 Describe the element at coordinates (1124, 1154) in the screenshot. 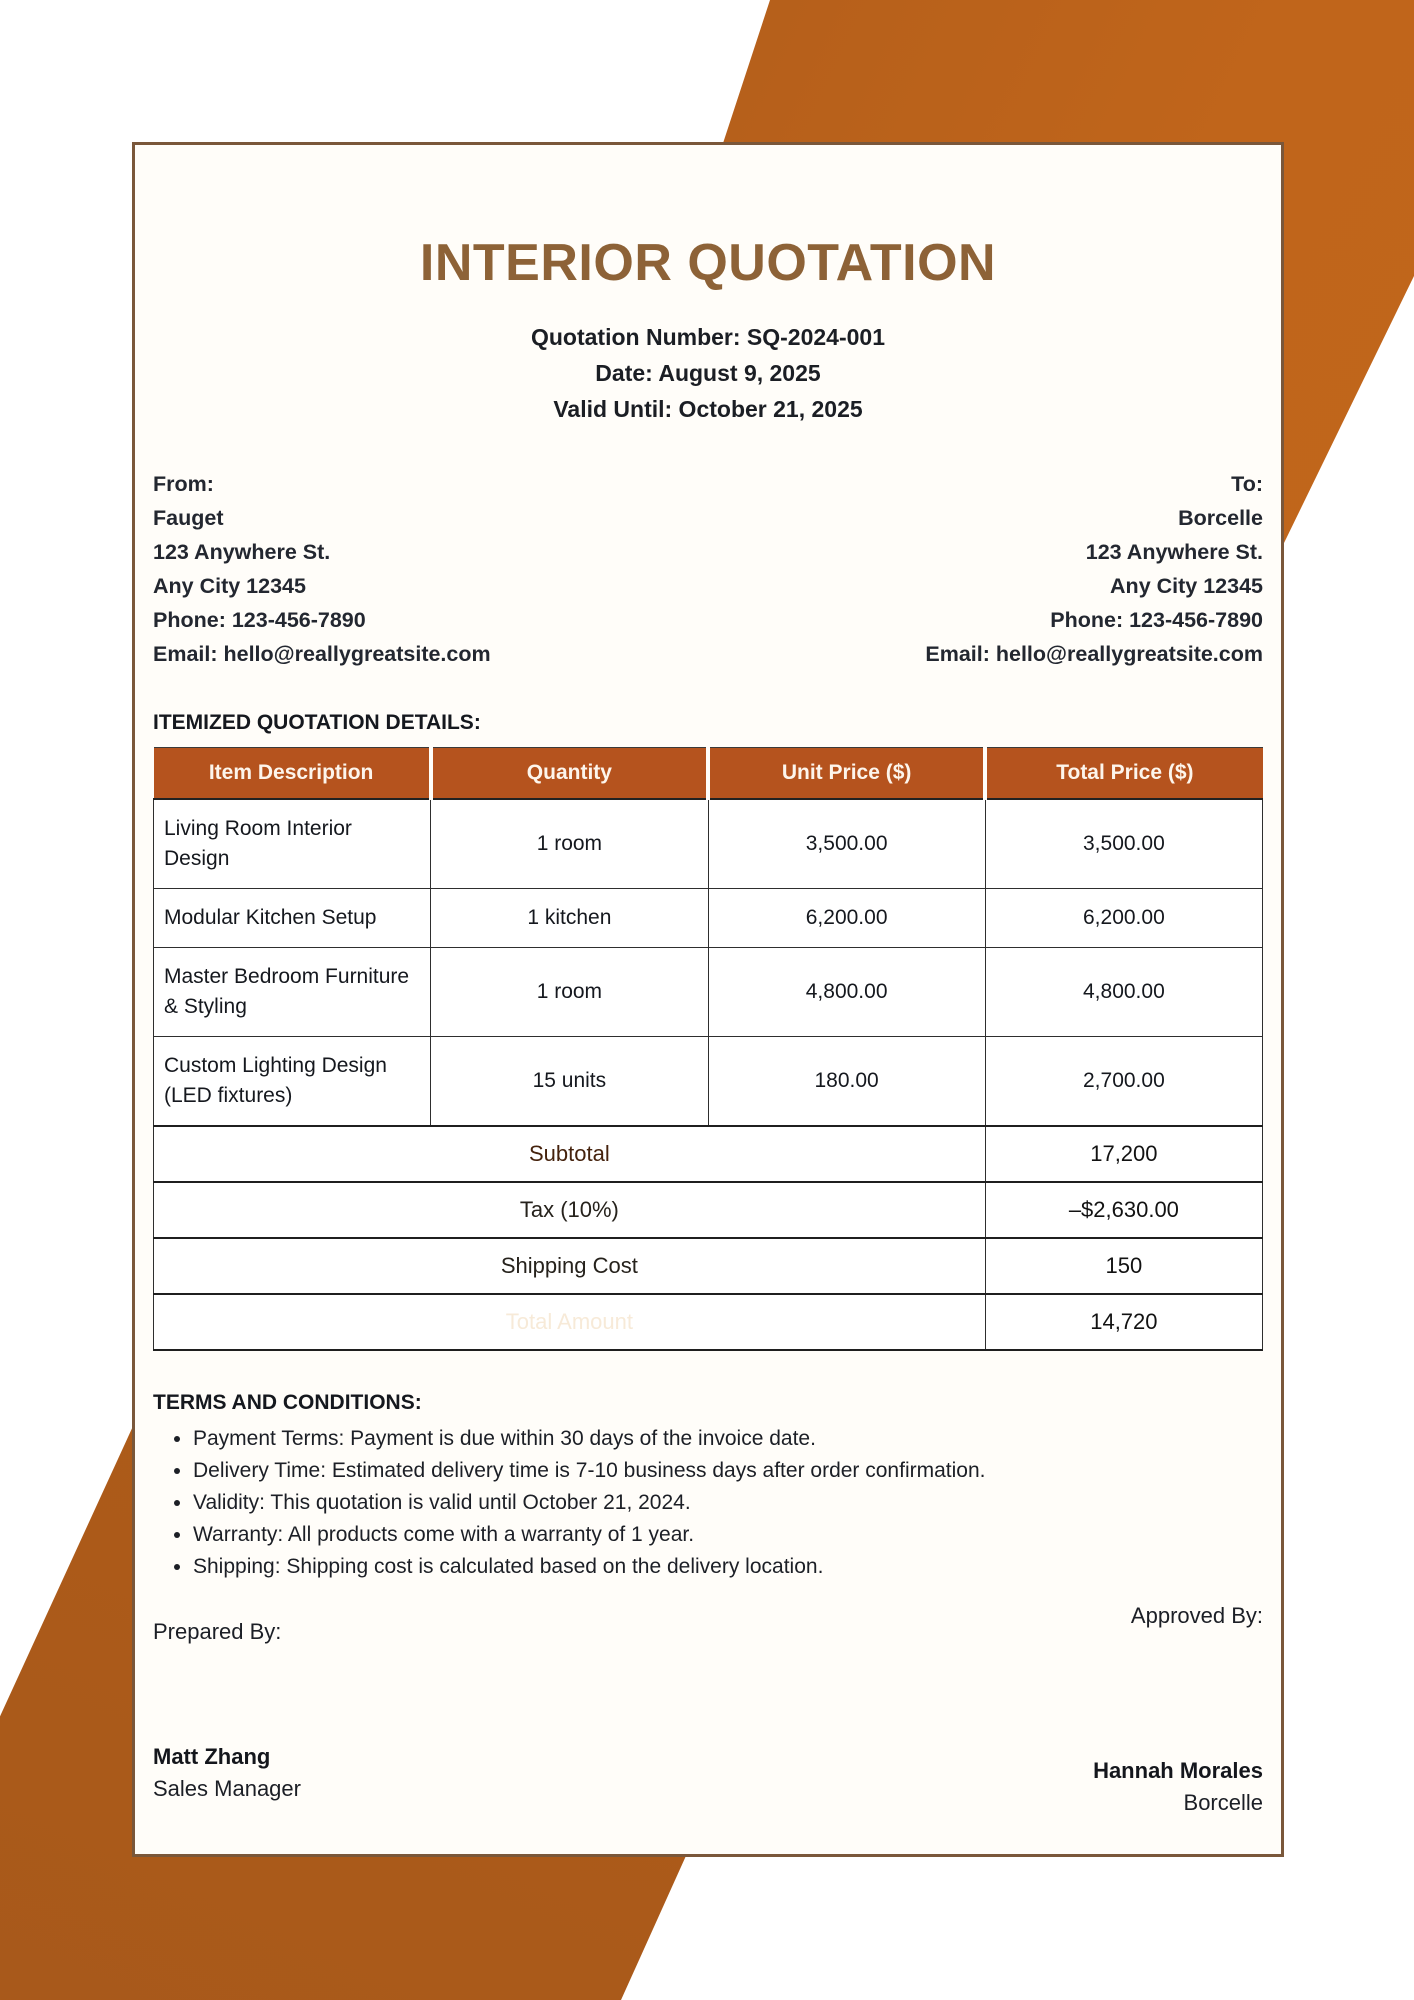

I see `subtotal-value: 17,200` at that location.